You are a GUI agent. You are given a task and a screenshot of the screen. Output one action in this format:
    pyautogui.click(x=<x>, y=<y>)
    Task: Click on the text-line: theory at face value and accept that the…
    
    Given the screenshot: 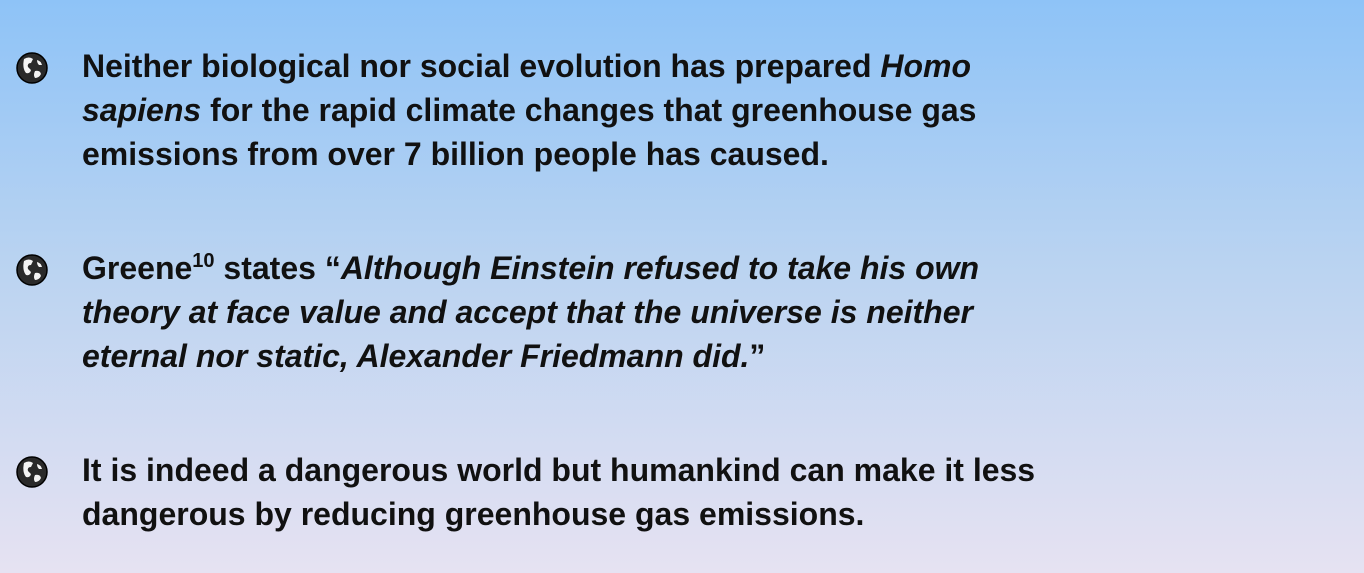 What is the action you would take?
    pyautogui.click(x=527, y=312)
    